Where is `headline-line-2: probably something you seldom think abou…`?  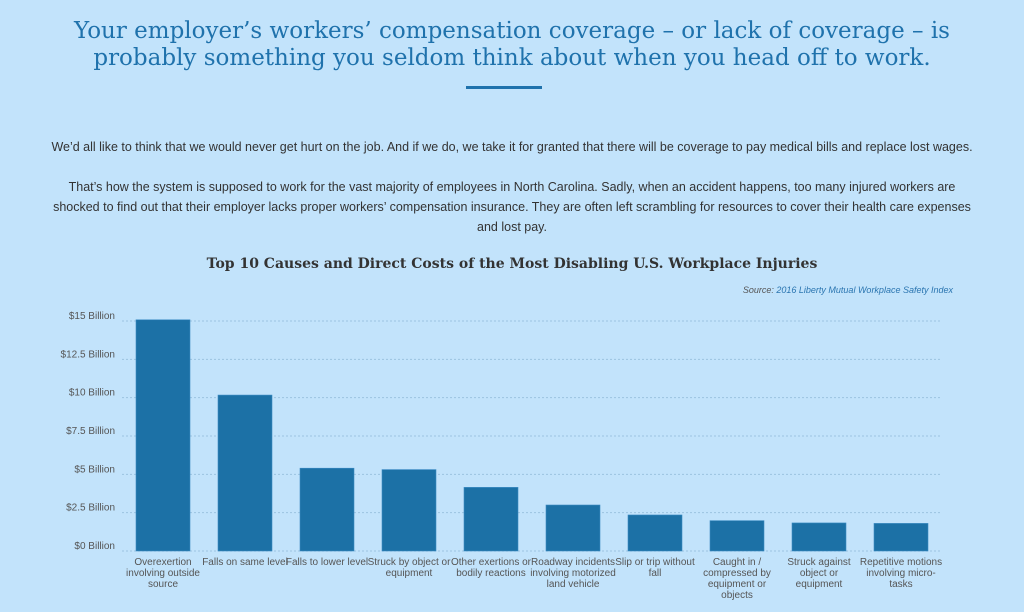 headline-line-2: probably something you seldom think abou… is located at coordinates (512, 58).